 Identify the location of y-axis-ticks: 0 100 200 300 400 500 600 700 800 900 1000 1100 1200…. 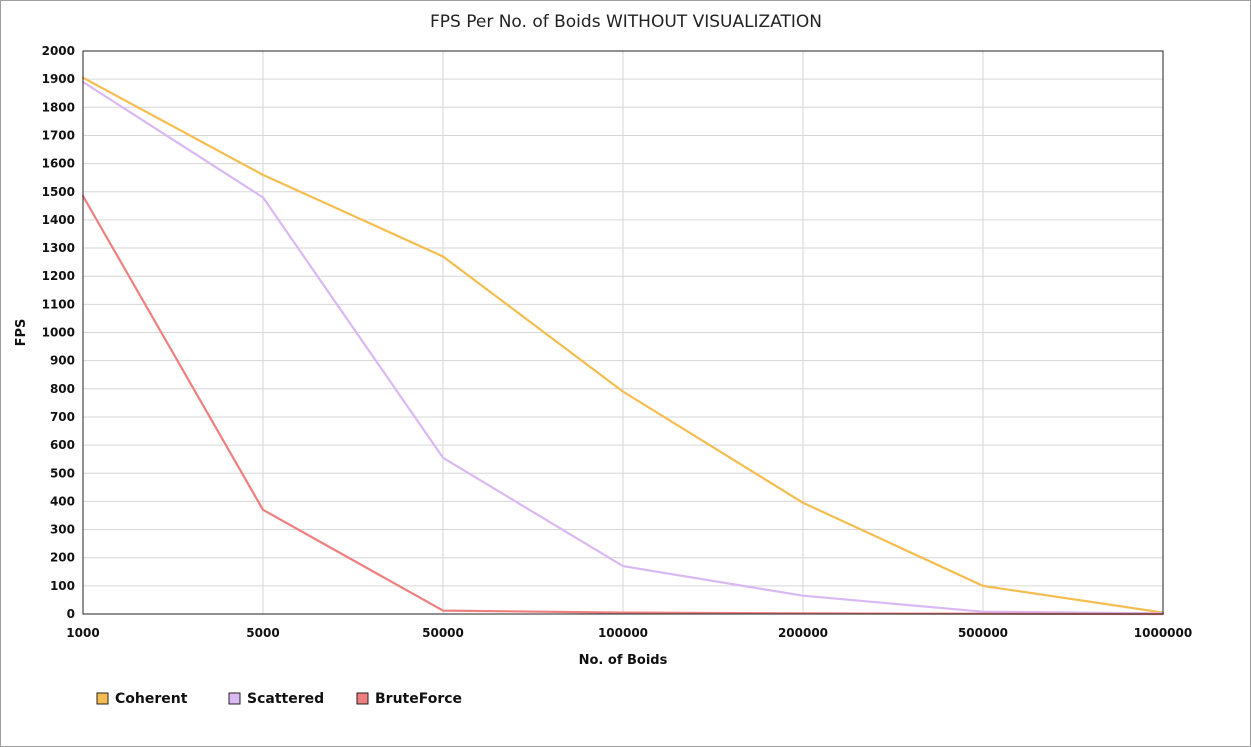
(58, 332).